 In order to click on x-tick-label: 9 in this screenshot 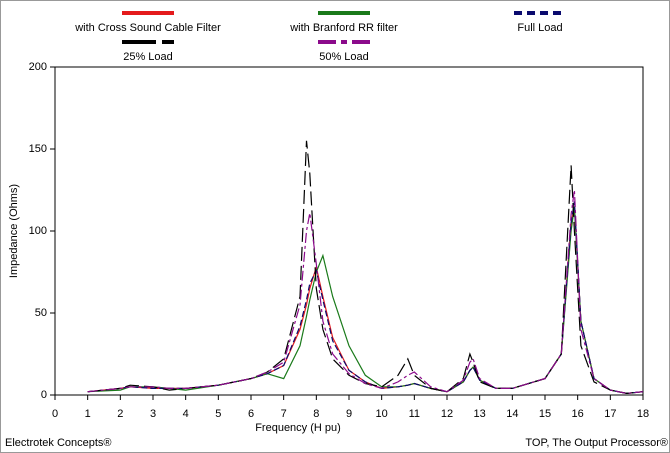, I will do `click(349, 414)`.